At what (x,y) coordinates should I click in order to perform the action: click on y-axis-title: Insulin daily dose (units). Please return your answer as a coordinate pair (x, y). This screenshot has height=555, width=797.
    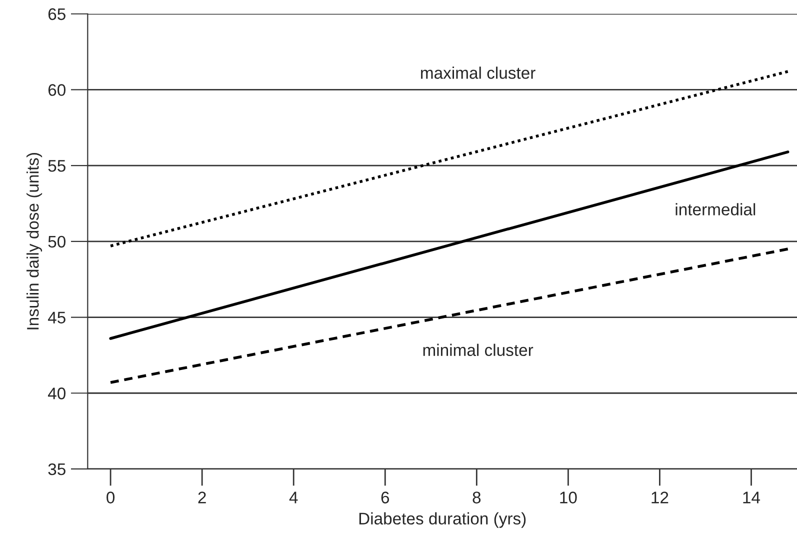
    Looking at the image, I should click on (34, 241).